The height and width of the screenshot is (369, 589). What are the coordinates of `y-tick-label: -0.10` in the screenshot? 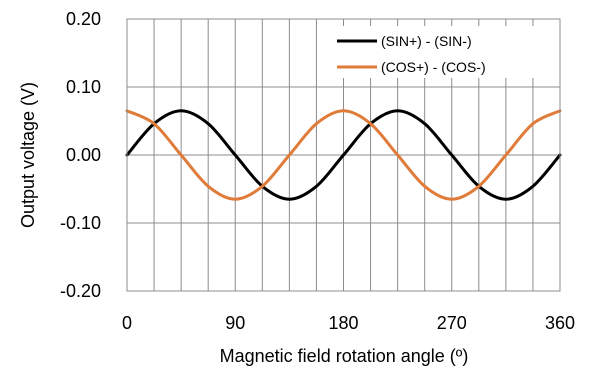 It's located at (80, 223).